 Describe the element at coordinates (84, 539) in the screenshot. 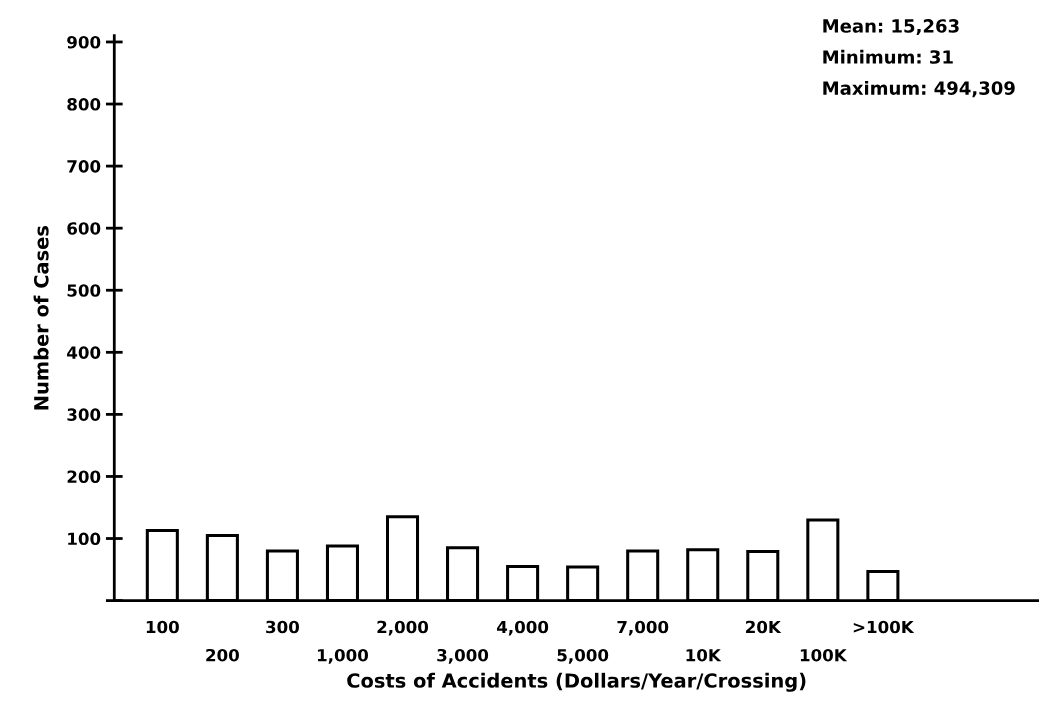

I see `y-tick-label: 100` at that location.